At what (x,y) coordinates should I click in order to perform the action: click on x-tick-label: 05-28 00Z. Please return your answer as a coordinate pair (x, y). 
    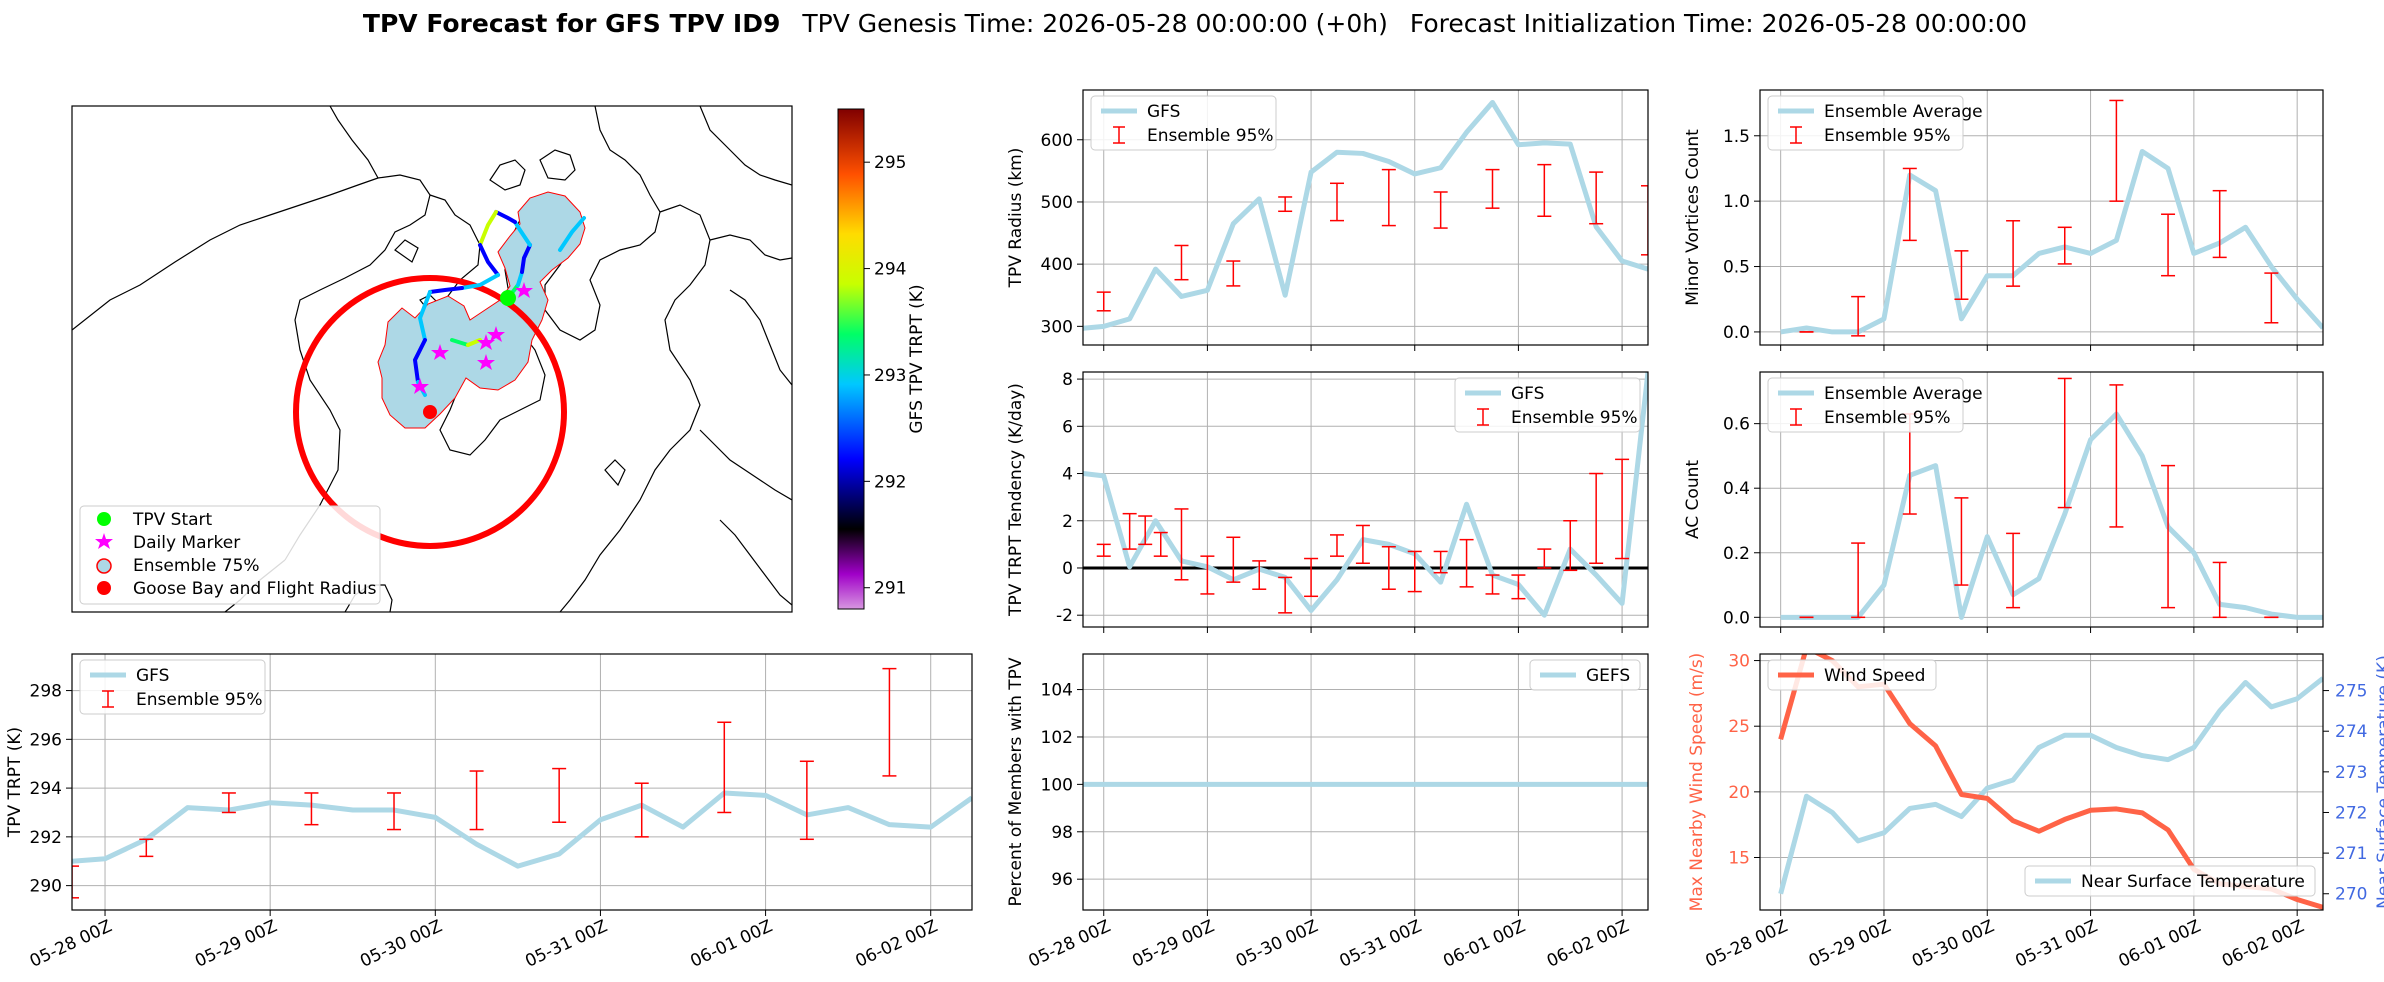
    Looking at the image, I should click on (1070, 943).